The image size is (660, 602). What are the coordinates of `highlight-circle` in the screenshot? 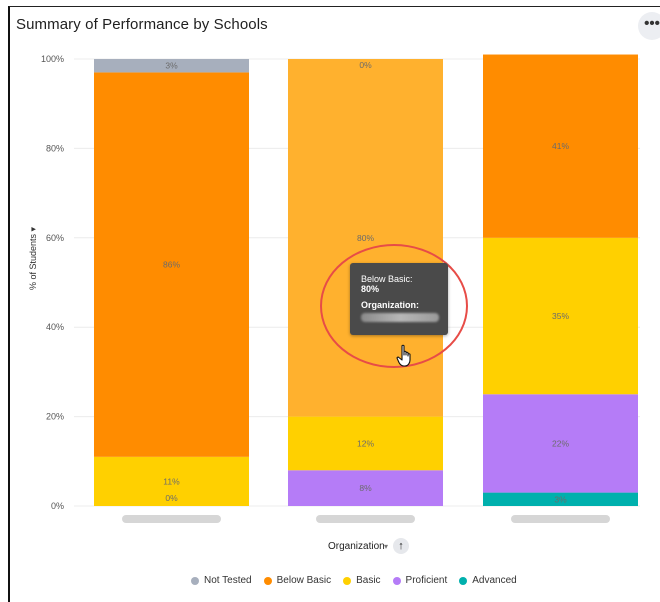 It's located at (394, 306).